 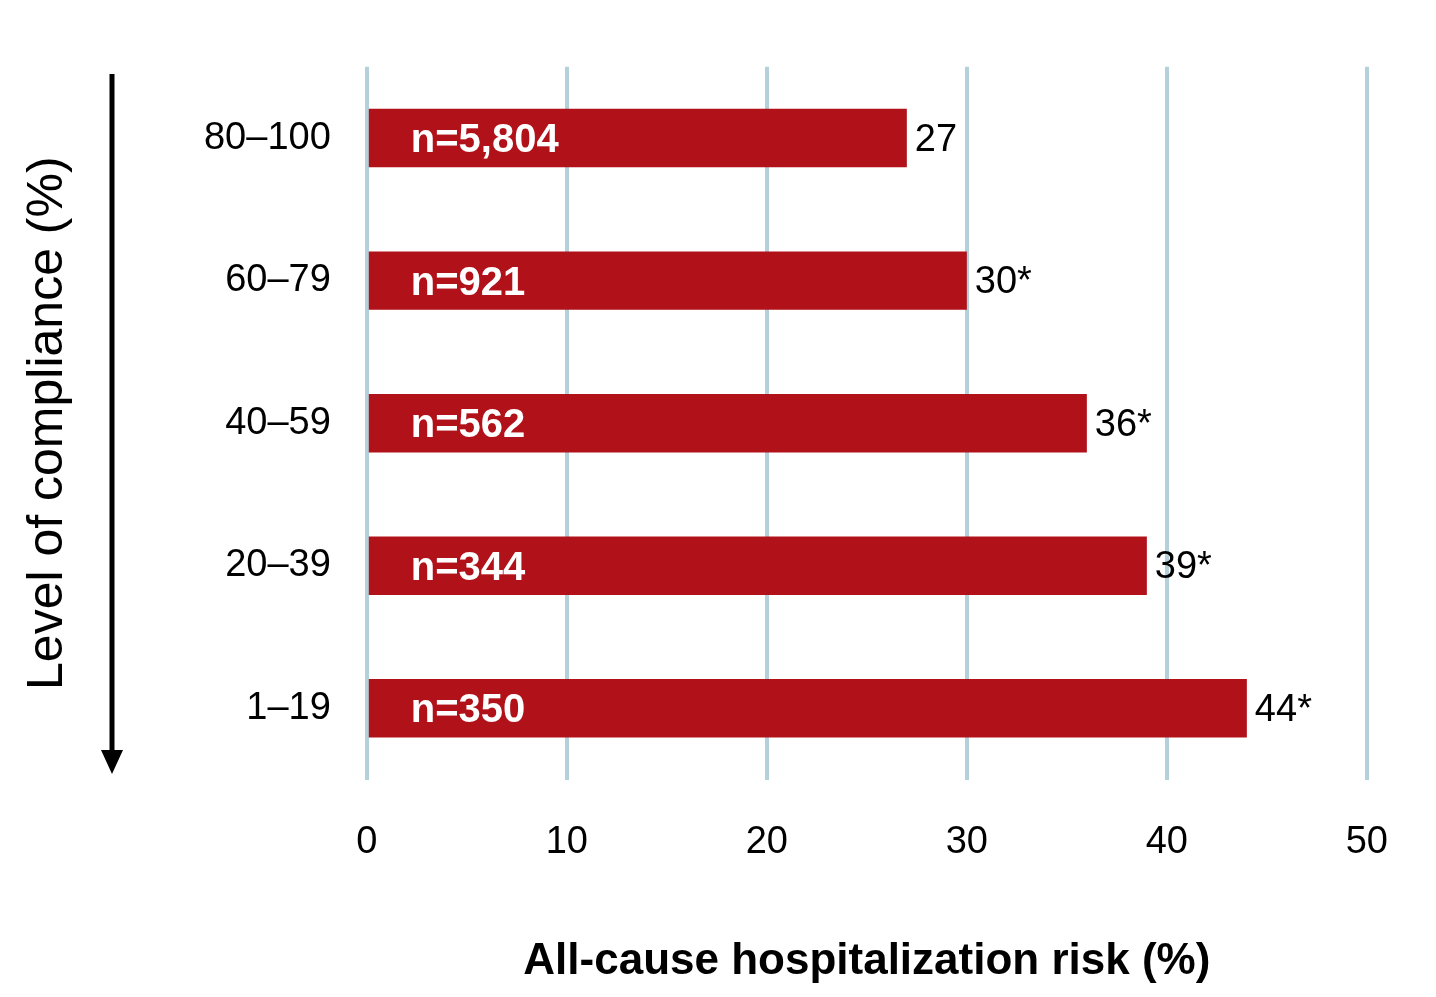 I want to click on y-tick-label: 20–39, so click(x=278, y=563).